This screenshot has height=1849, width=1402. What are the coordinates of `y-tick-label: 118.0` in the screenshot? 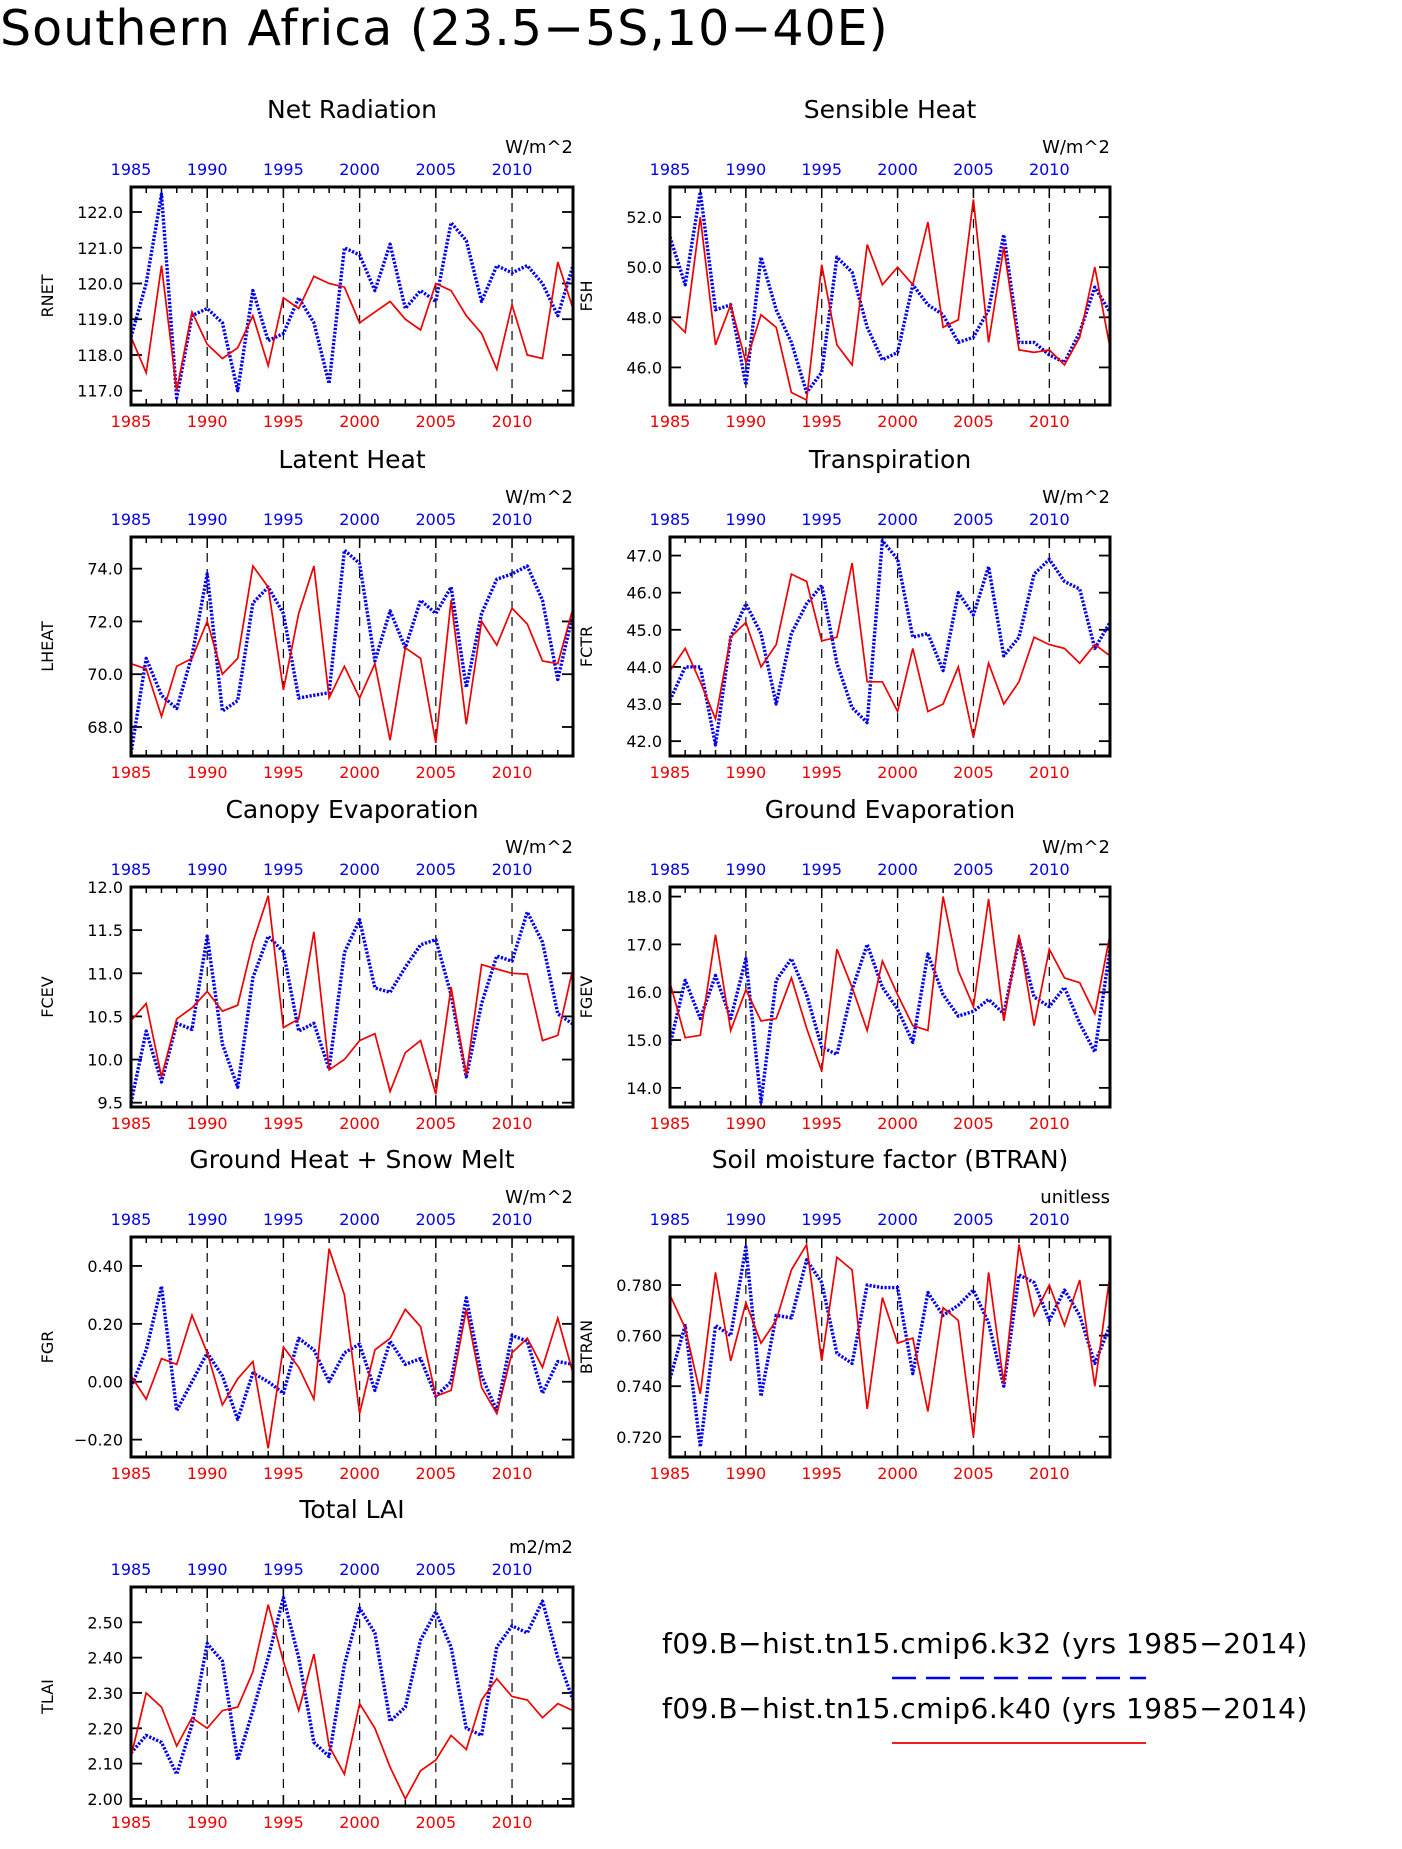 It's located at (100, 355).